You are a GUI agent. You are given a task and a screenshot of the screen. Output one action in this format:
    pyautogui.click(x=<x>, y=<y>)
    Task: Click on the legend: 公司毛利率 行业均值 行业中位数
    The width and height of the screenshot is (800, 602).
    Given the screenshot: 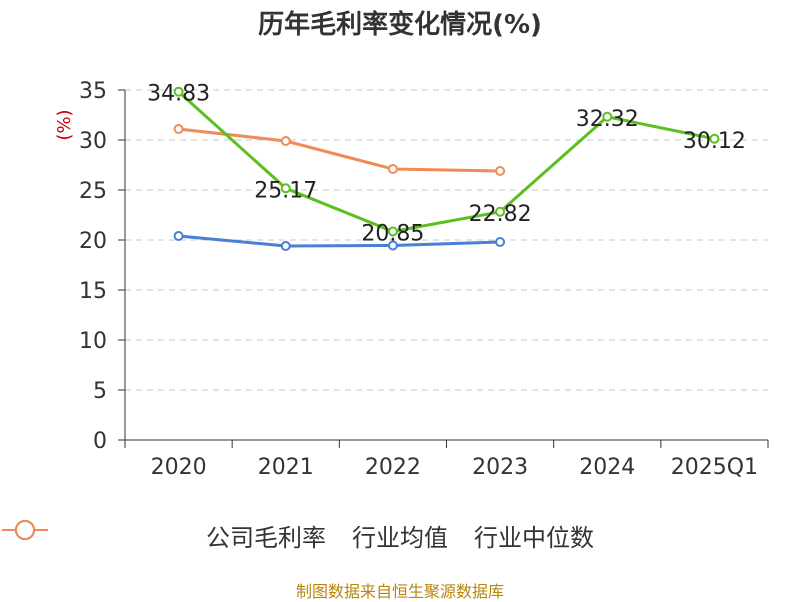 What is the action you would take?
    pyautogui.click(x=400, y=535)
    